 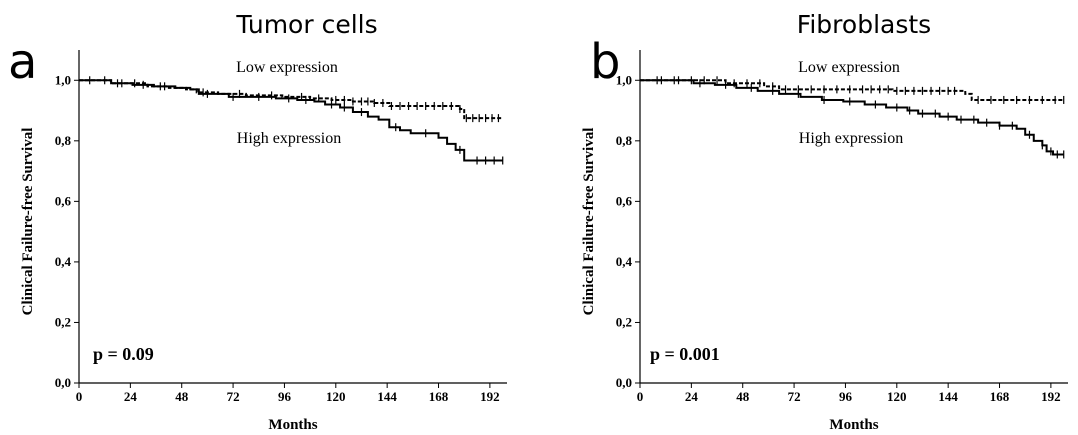 I want to click on panel-letter: b, so click(x=605, y=62).